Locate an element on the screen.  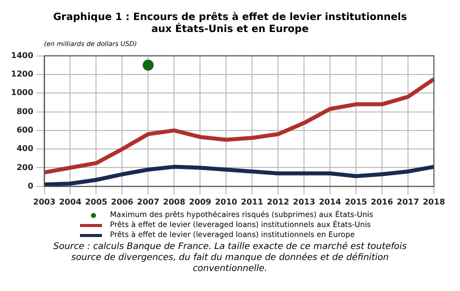
y-tick-label: 400 is located at coordinates (25, 149).